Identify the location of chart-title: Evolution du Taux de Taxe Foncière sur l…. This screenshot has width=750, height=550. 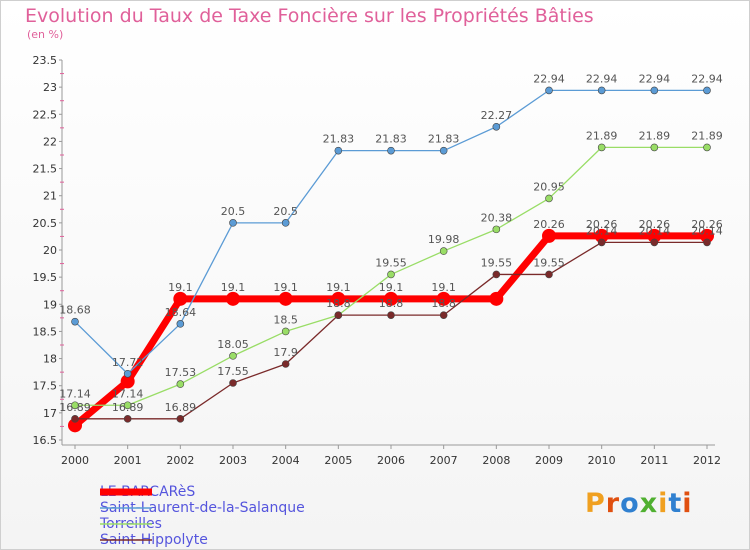
(309, 16).